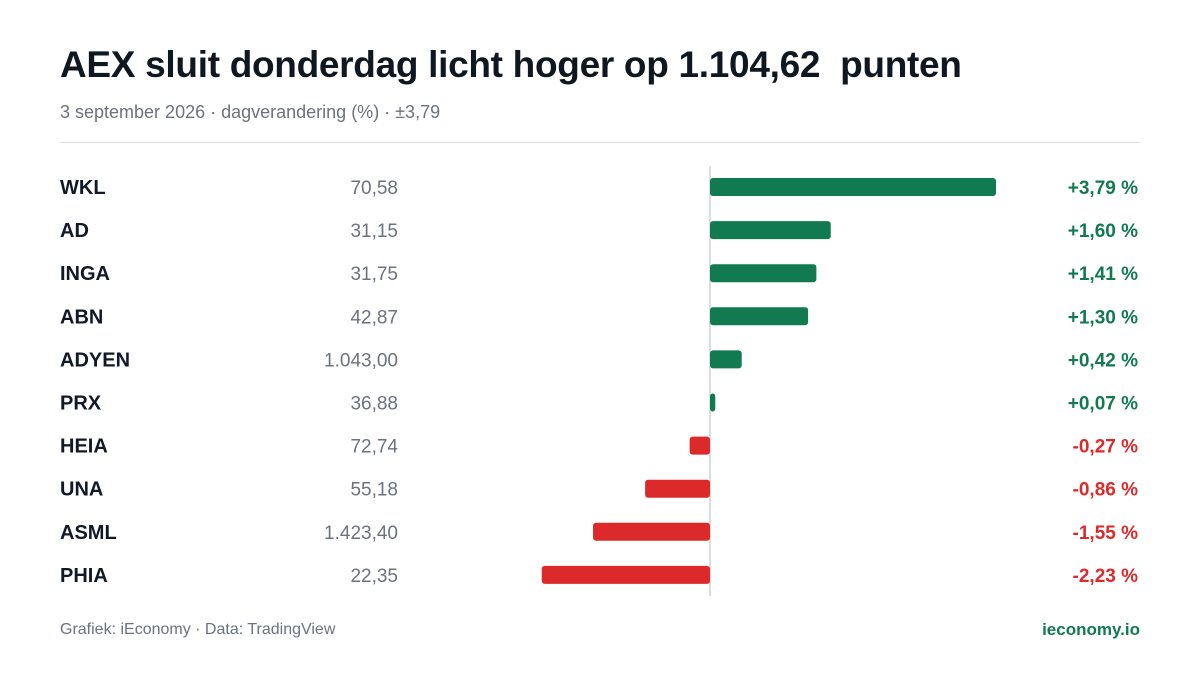 The height and width of the screenshot is (675, 1200). Describe the element at coordinates (1103, 188) in the screenshot. I see `value-label: +3,79 %` at that location.